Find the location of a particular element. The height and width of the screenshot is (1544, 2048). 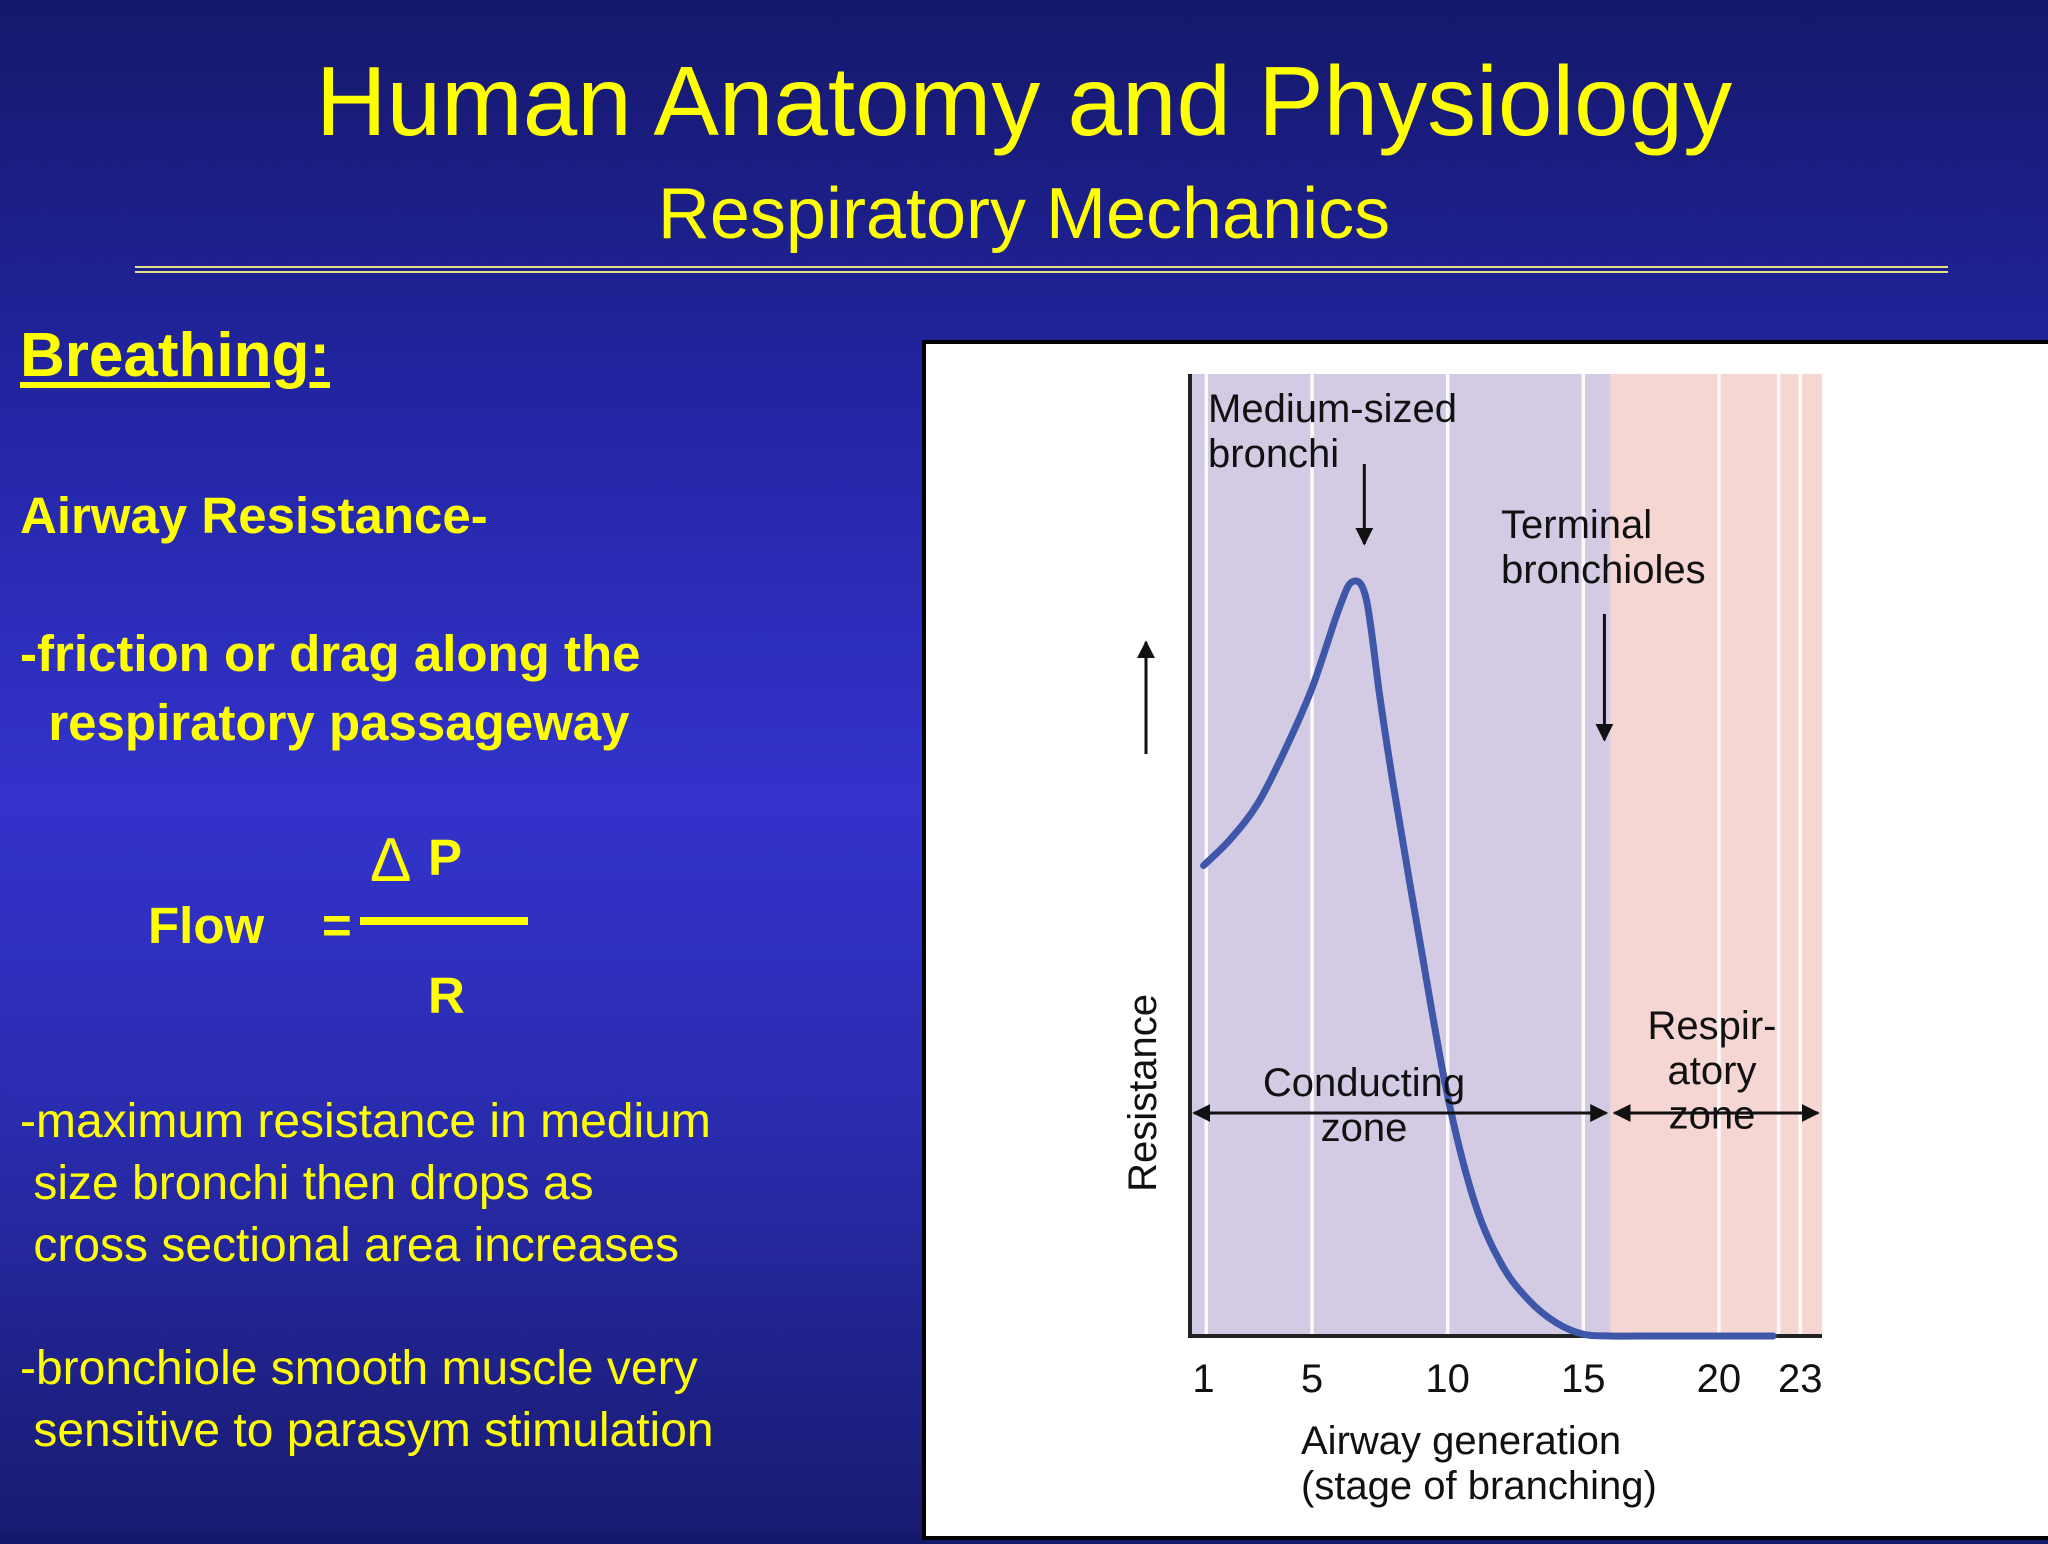

annotation-terminal-bronchioles: Terminal bronchioles is located at coordinates (1603, 547).